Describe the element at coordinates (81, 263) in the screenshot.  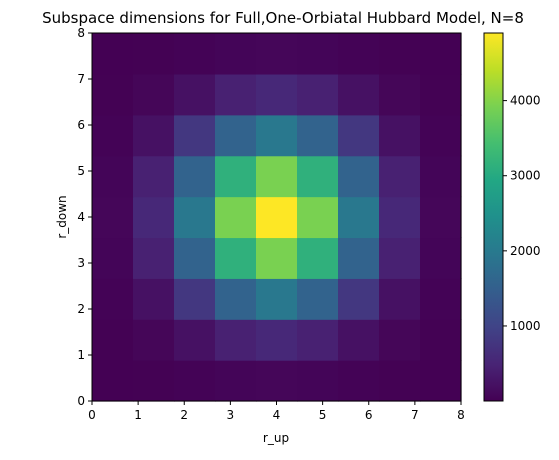
I see `y-tick-label: 3` at that location.